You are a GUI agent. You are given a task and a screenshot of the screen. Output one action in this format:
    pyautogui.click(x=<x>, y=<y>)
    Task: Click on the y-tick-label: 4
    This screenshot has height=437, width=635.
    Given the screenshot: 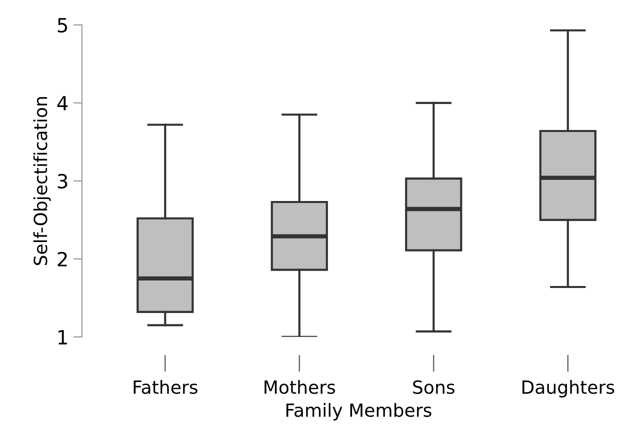 What is the action you would take?
    pyautogui.click(x=62, y=103)
    